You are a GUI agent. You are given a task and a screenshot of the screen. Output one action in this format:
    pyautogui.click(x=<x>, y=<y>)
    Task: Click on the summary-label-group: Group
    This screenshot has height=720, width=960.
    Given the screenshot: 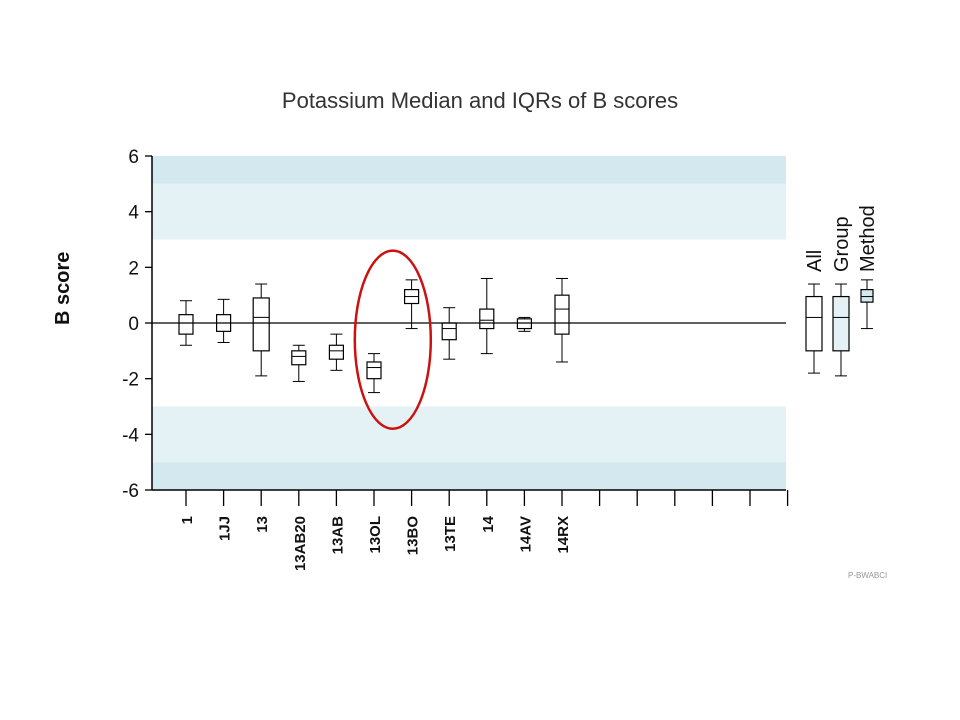 What is the action you would take?
    pyautogui.click(x=842, y=244)
    